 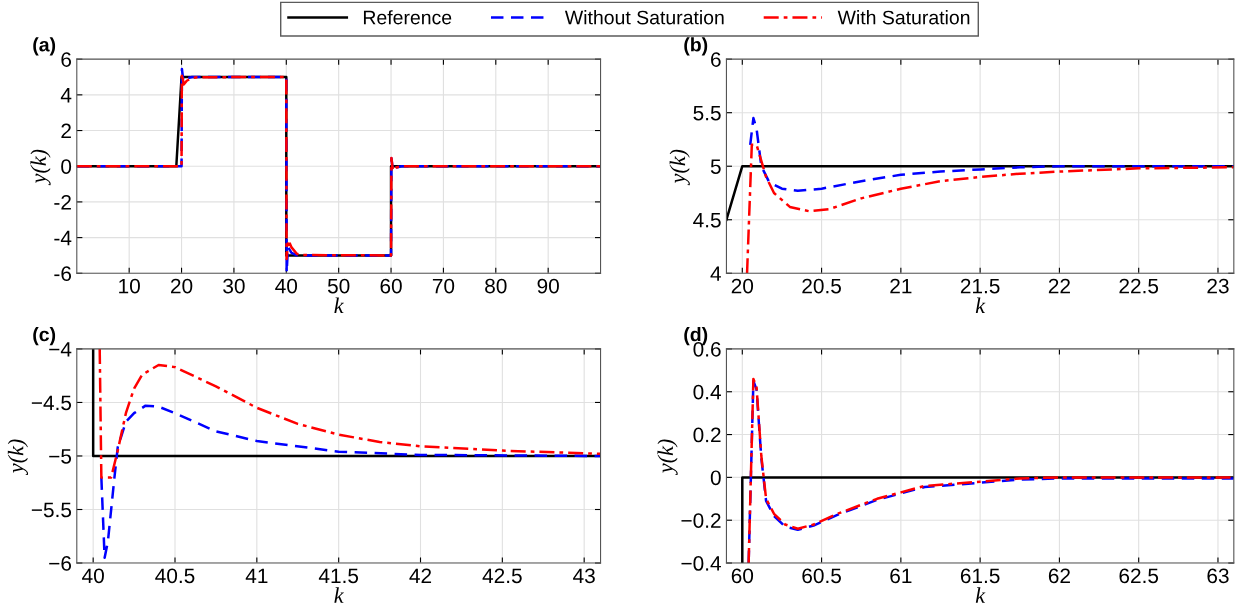 What do you see at coordinates (1059, 576) in the screenshot?
I see `x-tick-label: 62` at bounding box center [1059, 576].